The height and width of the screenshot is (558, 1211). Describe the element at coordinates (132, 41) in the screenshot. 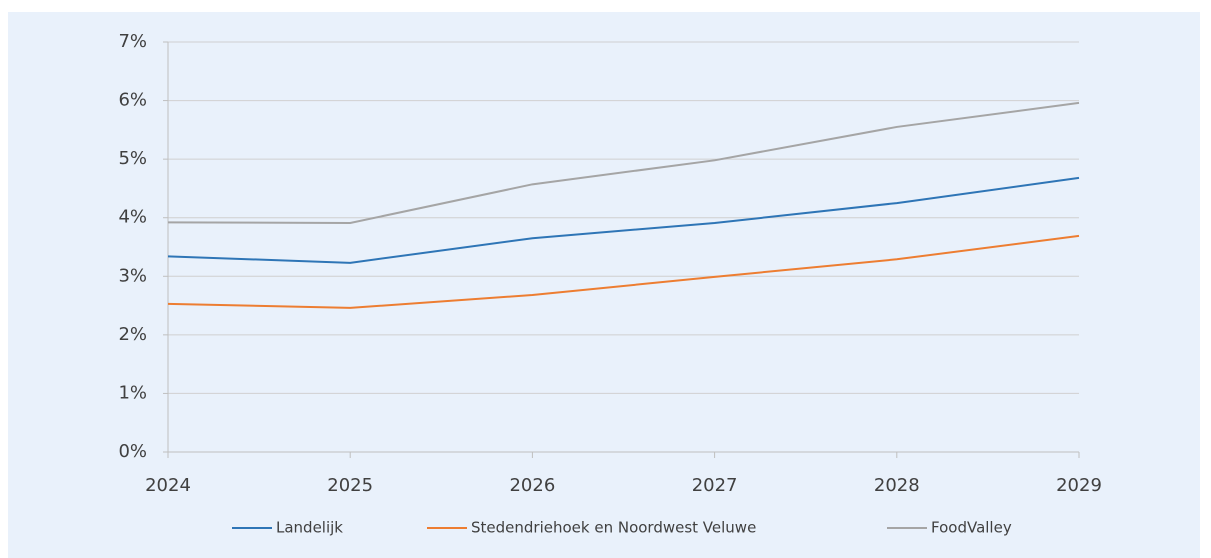

I see `y-tick-label: 7%` at that location.